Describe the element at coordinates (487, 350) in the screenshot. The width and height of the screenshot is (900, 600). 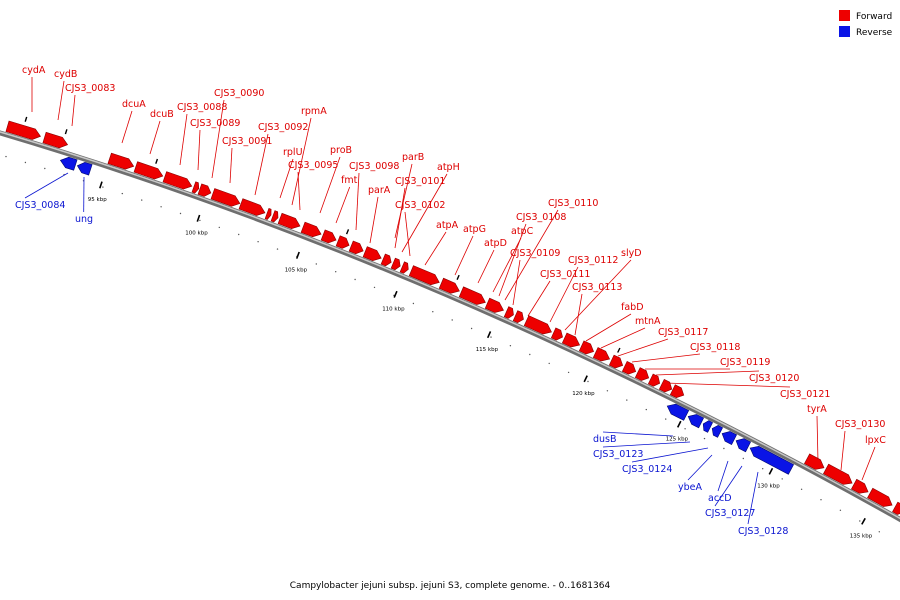
I see `axis-tick-label: 115 kbp` at that location.